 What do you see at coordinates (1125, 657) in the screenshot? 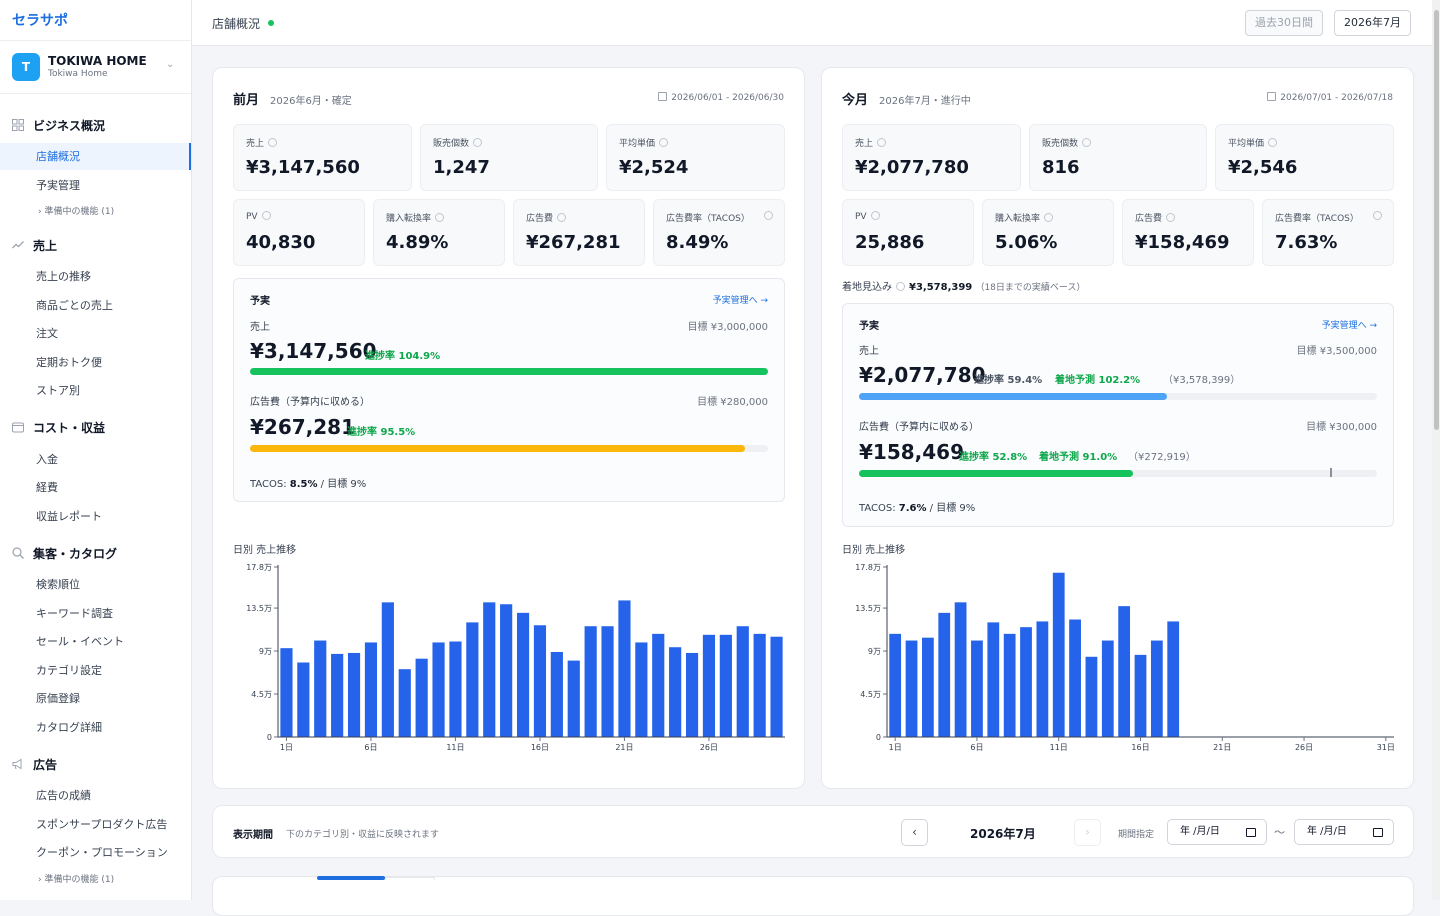
I see `daily-sales-chart: 0 4.5万 9万 13.5万 17.8万 1日 6日 11日 16日 21日 26日 31日` at bounding box center [1125, 657].